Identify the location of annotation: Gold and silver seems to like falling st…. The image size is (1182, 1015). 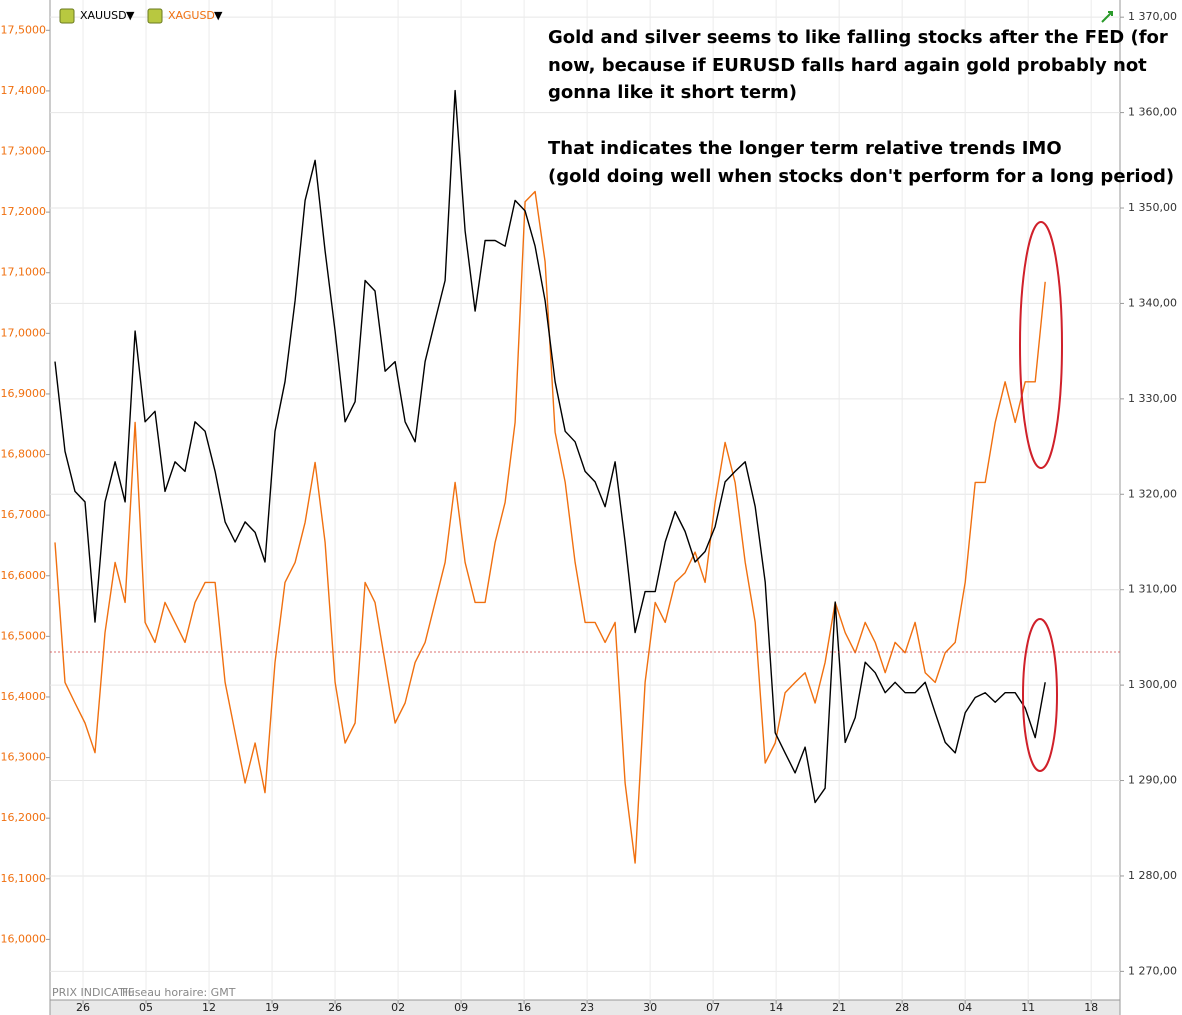
(858, 37).